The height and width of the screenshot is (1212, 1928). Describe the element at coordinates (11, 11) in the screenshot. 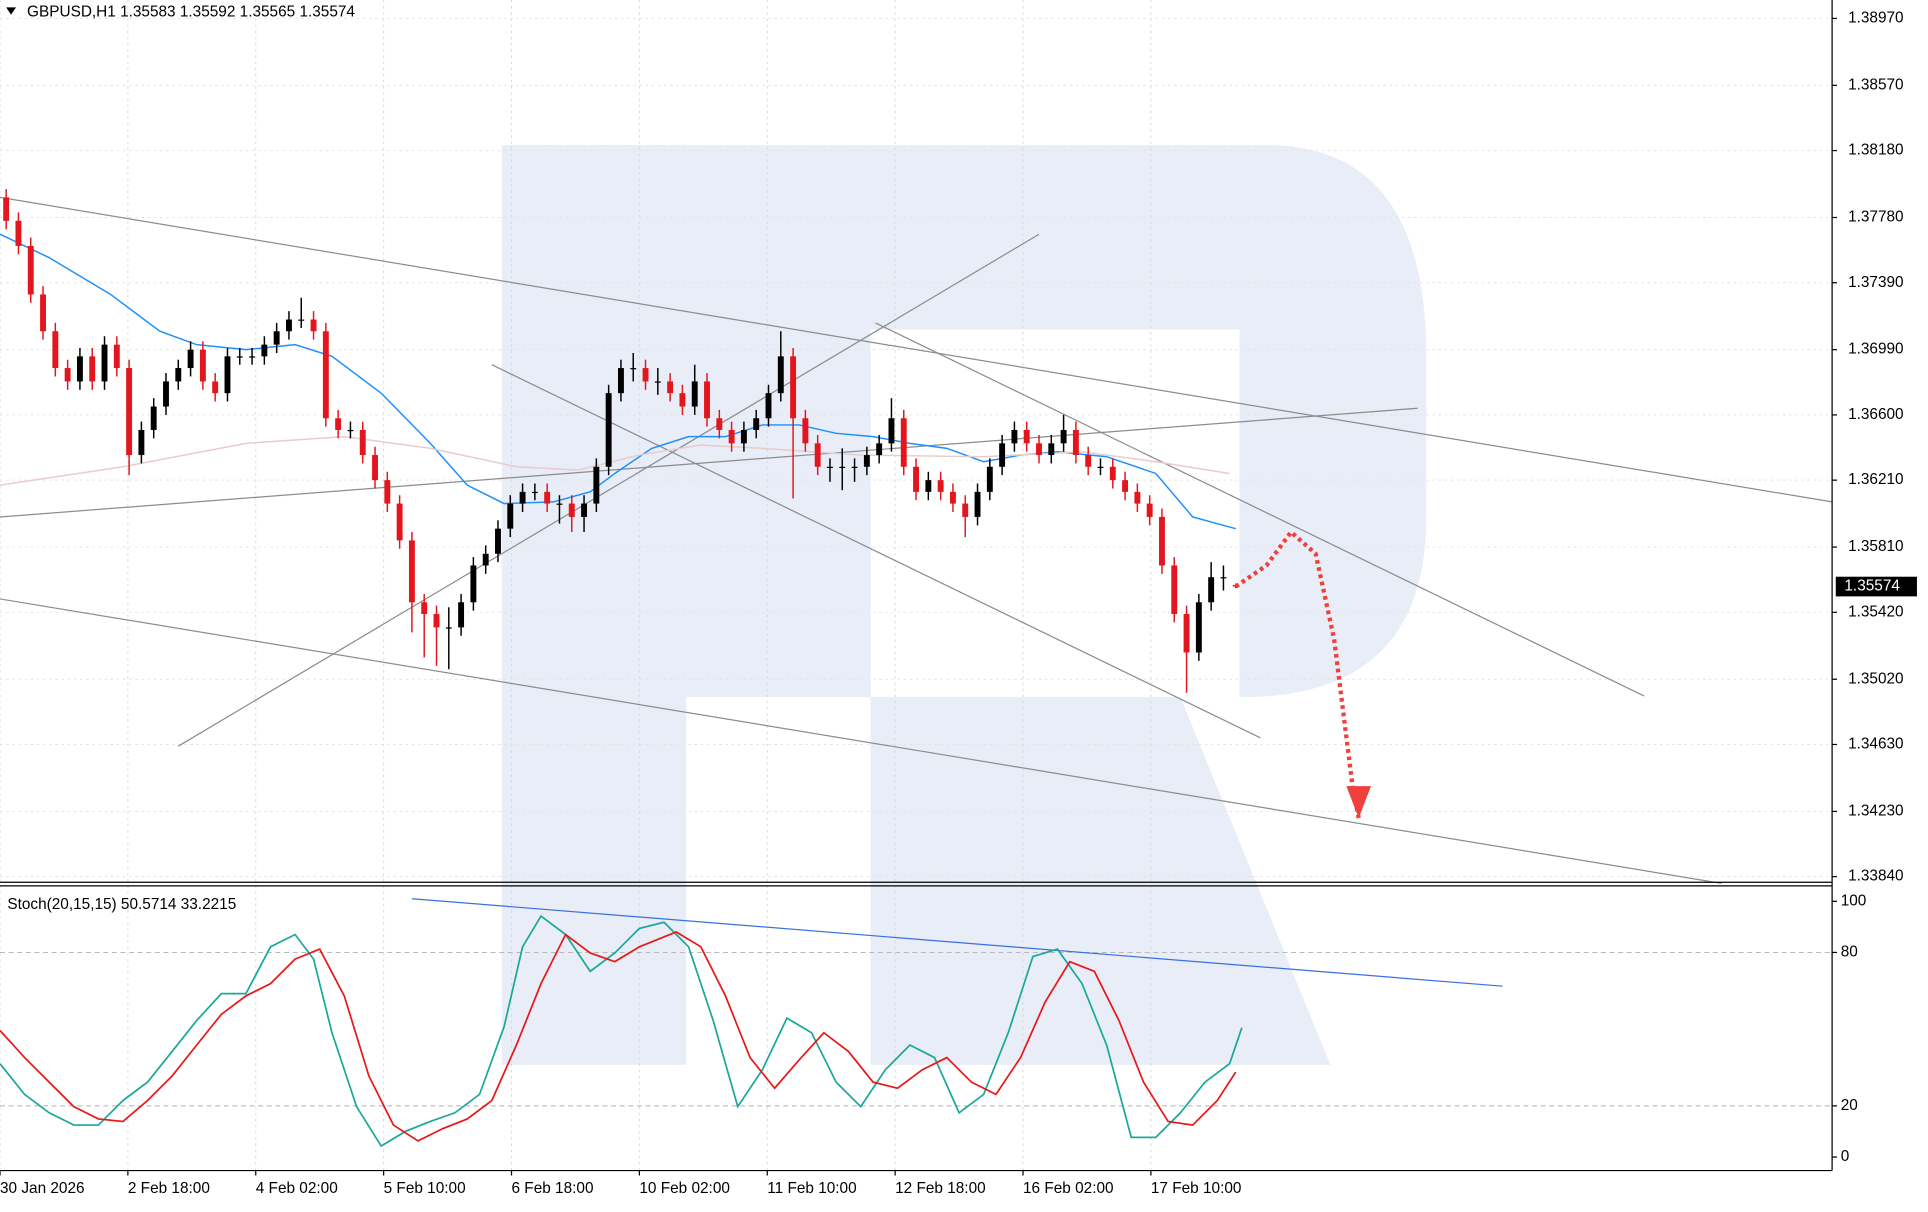

I see `symbol-menu-icon` at that location.